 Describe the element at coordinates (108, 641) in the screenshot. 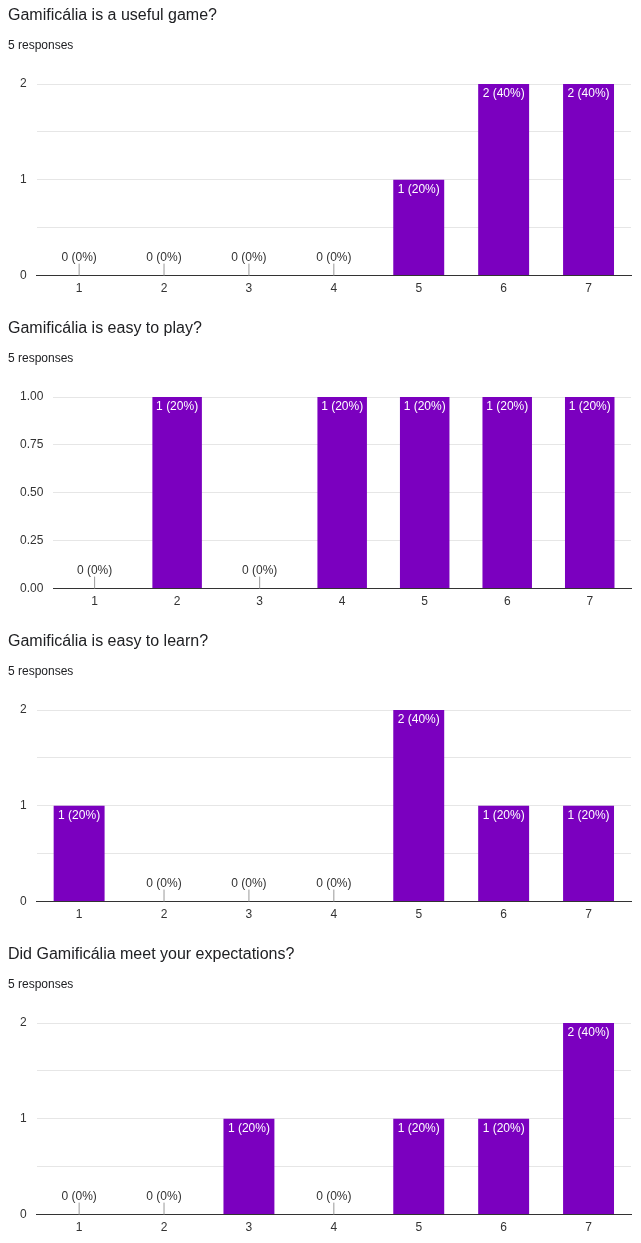

I see `chart-title: Gamificália is easy to learn?` at that location.